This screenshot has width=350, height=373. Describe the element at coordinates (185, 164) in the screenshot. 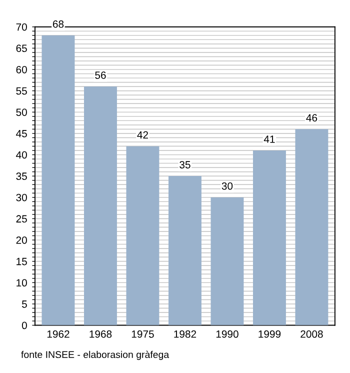

I see `data-label: 35` at that location.